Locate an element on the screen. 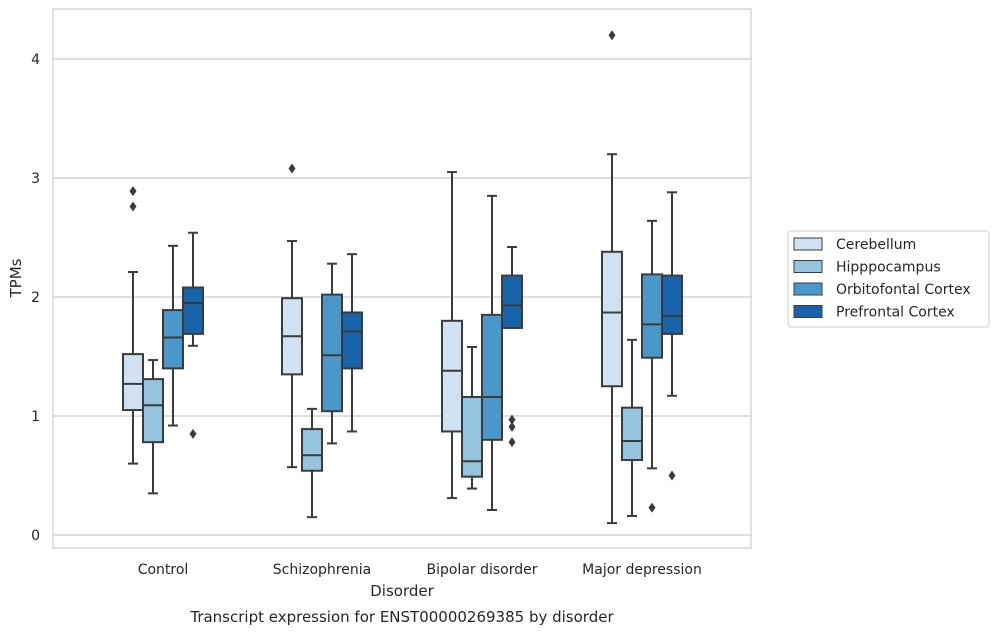 The image size is (999, 634). x-tick-label: Schizophrenia is located at coordinates (322, 570).